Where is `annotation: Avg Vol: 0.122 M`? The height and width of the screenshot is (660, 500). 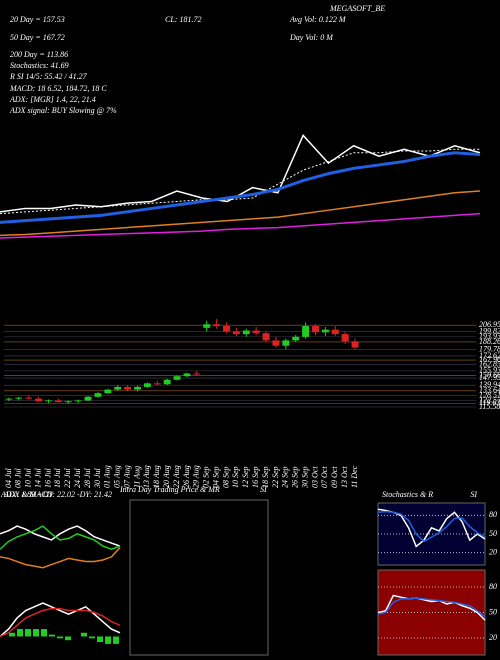 annotation: Avg Vol: 0.122 M is located at coordinates (318, 19).